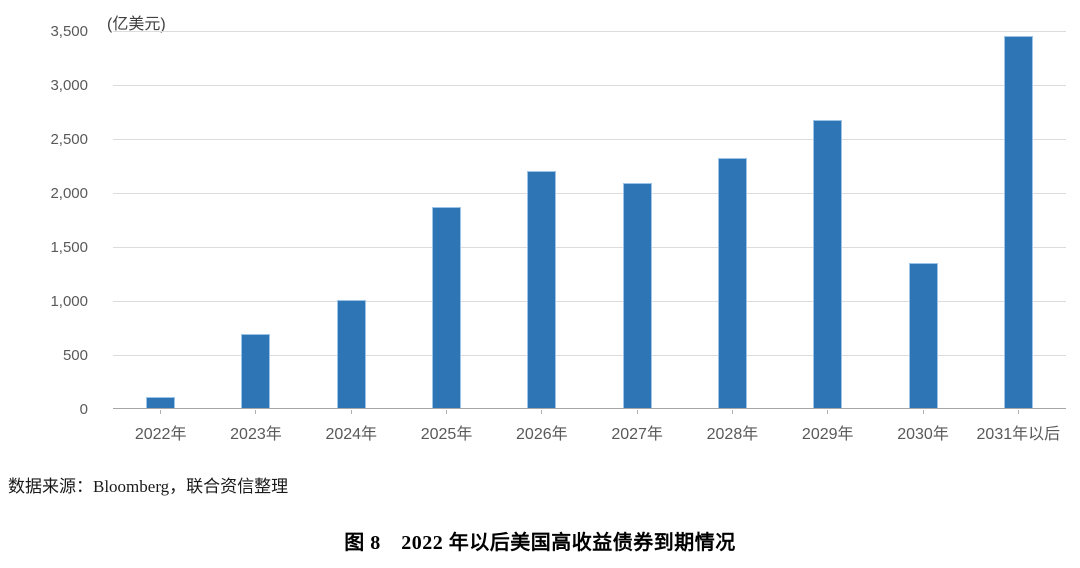 The height and width of the screenshot is (568, 1080). What do you see at coordinates (732, 434) in the screenshot?
I see `x-tick-label-2028年: 2028年` at bounding box center [732, 434].